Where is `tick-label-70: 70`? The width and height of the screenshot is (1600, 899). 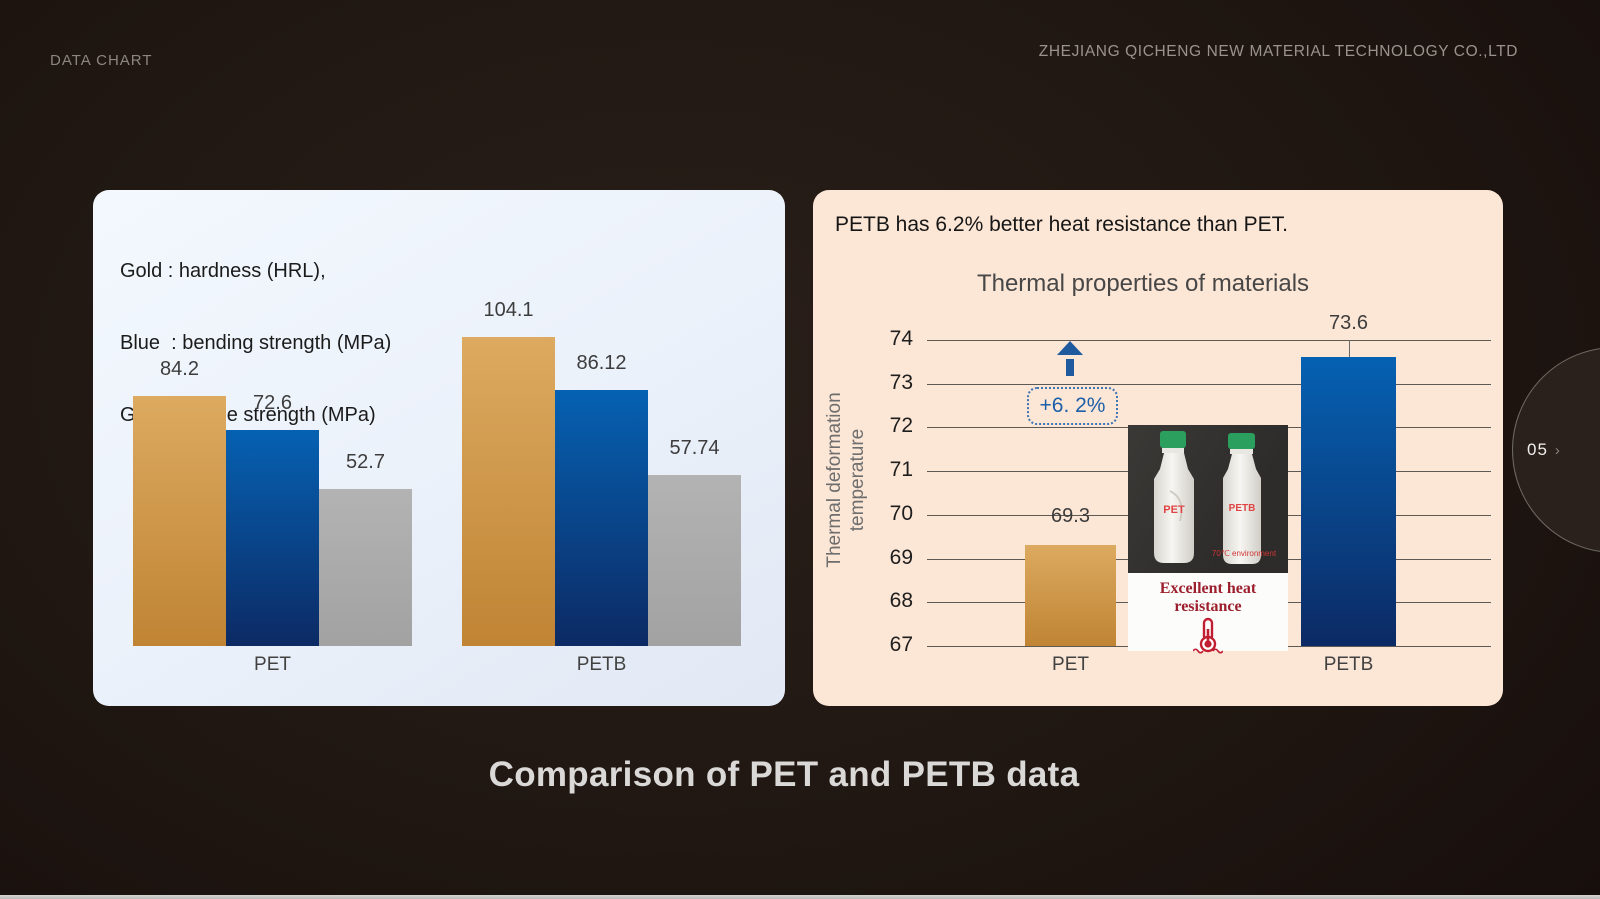 tick-label-70: 70 is located at coordinates (901, 513).